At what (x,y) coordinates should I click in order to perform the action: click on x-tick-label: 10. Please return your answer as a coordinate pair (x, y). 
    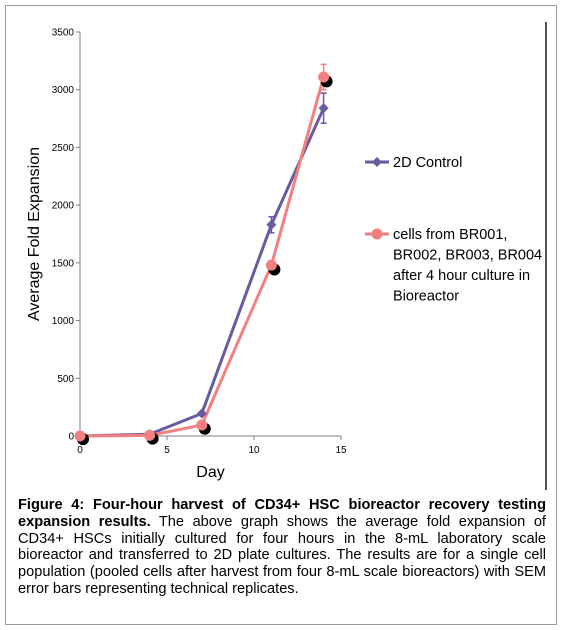
    Looking at the image, I should click on (254, 450).